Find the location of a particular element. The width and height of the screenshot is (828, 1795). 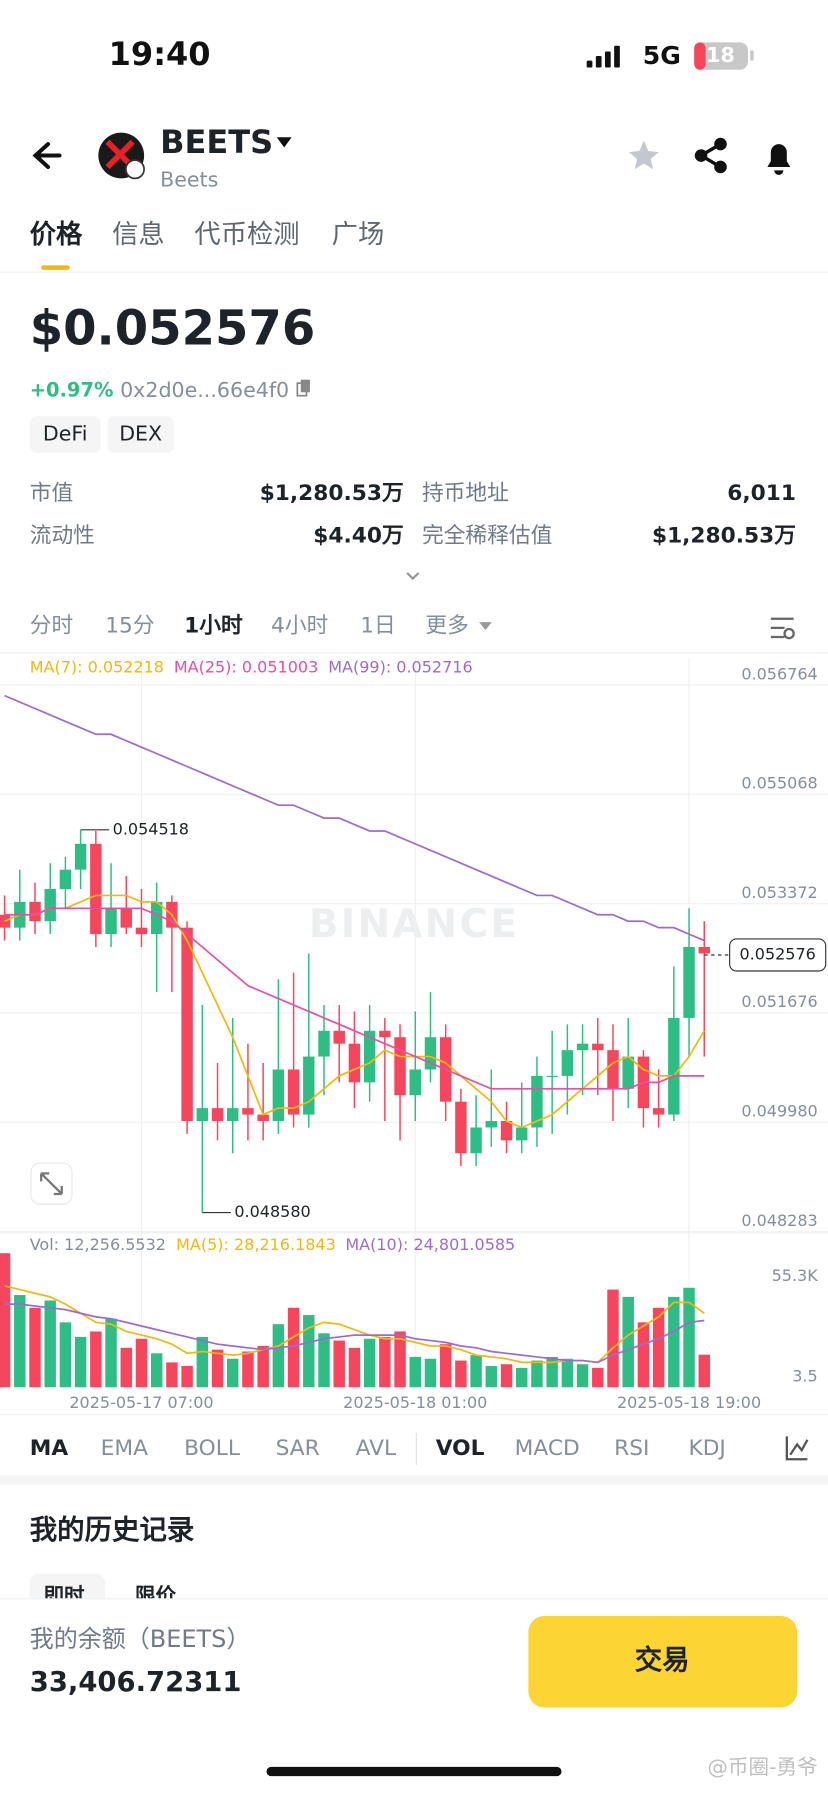

legend-entry: MA(5): 28,216.1843 is located at coordinates (256, 1244).